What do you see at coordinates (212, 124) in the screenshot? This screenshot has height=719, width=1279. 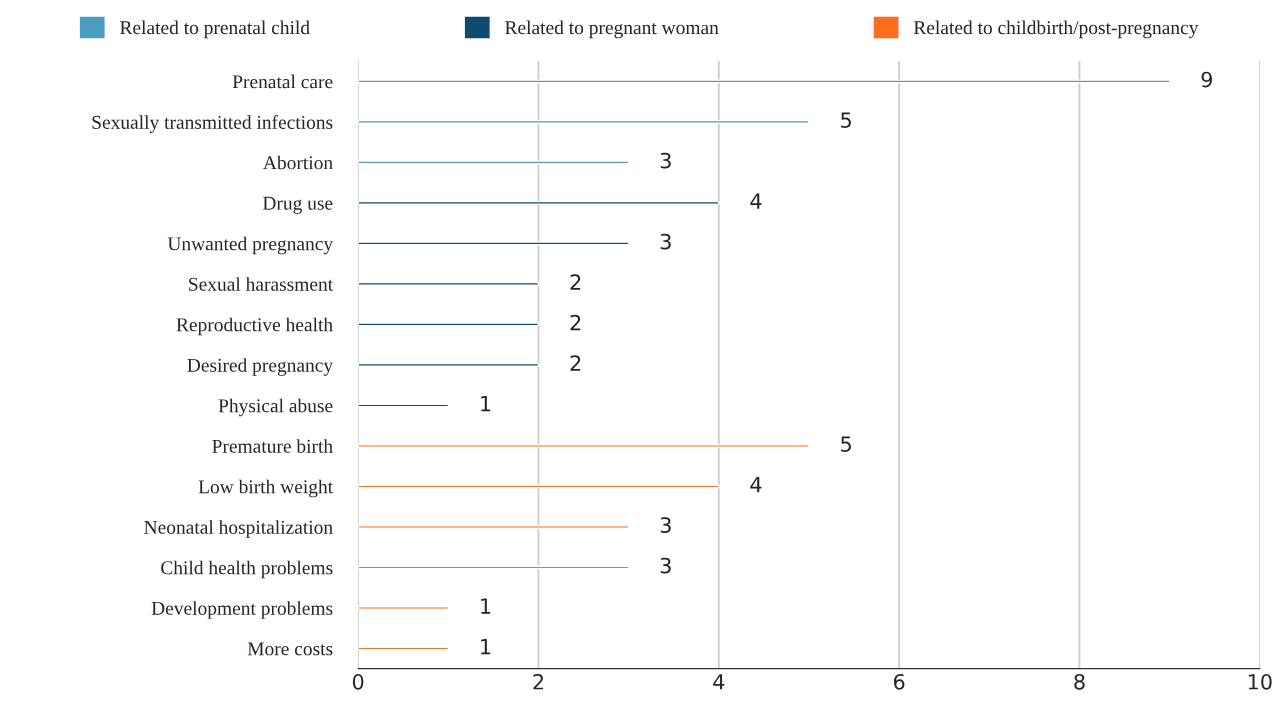 I see `y-tick-label: Sexually transmitted infections` at bounding box center [212, 124].